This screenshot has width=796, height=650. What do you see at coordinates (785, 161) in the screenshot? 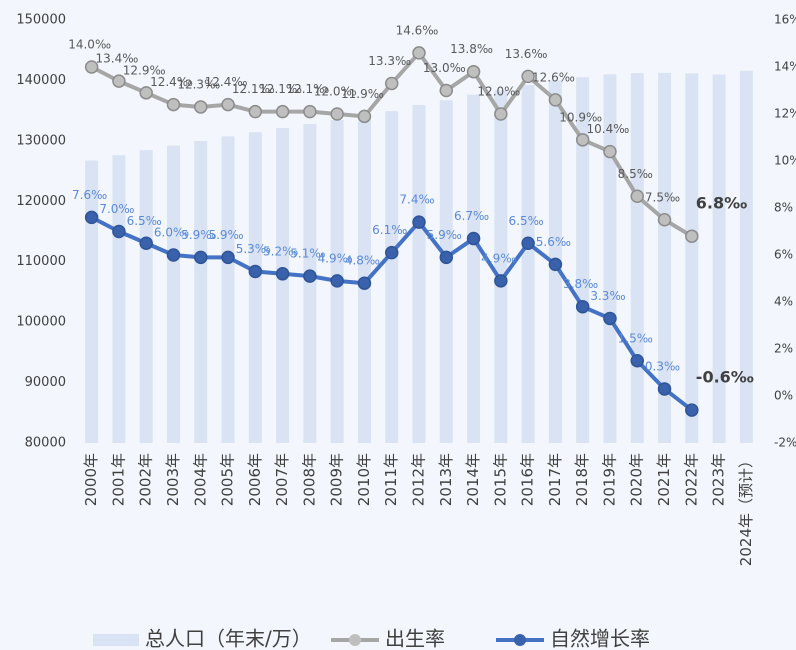
I see `y2-tick-label: 10%` at bounding box center [785, 161].